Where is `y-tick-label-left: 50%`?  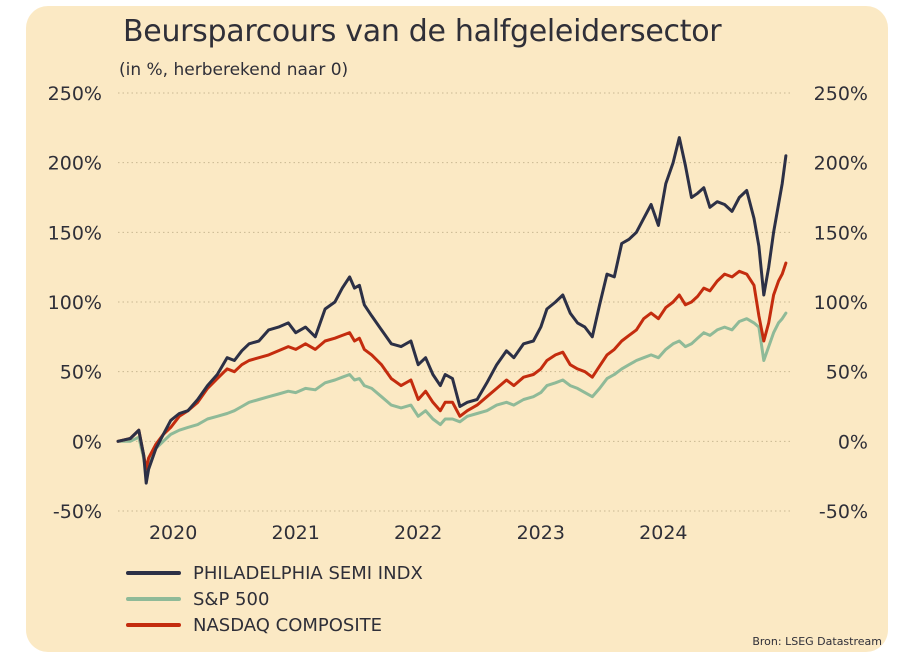
y-tick-label-left: 50% is located at coordinates (81, 373).